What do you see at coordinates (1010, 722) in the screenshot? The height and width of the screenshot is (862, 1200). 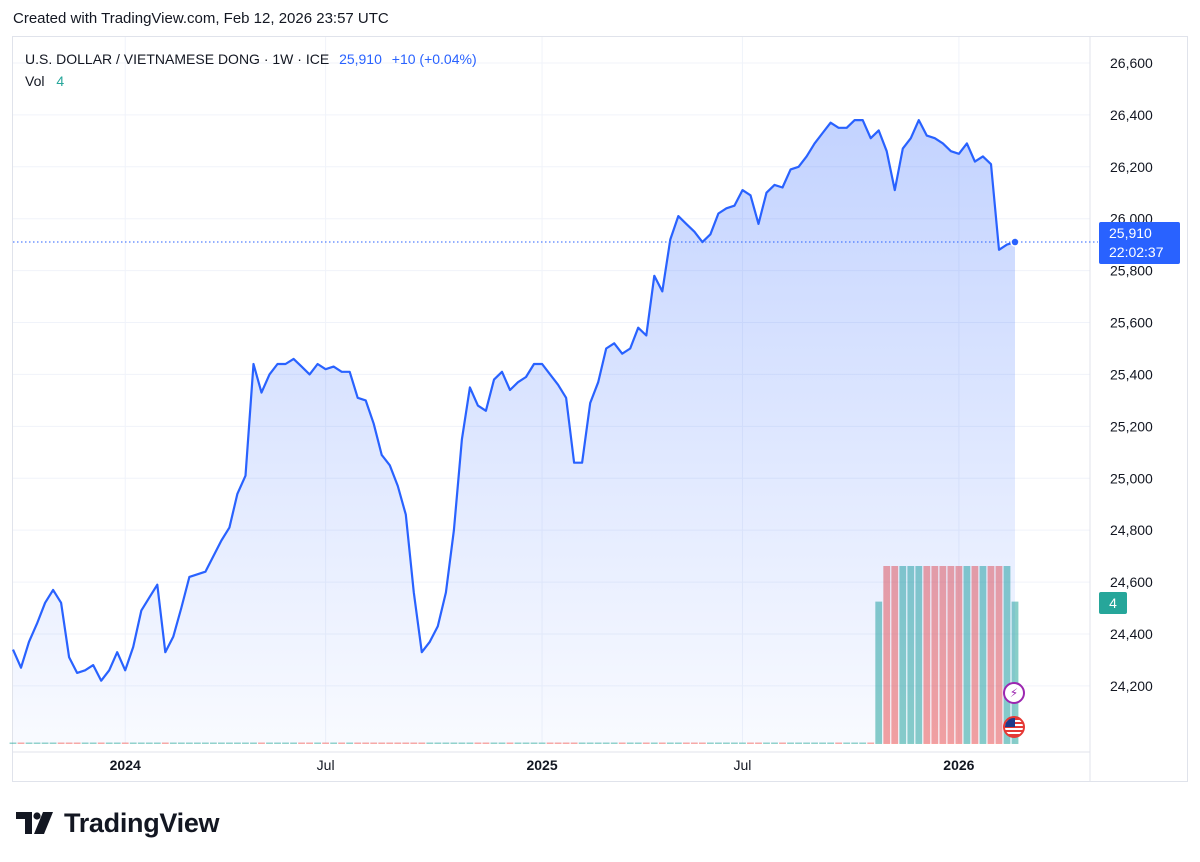 I see `flag-canton` at bounding box center [1010, 722].